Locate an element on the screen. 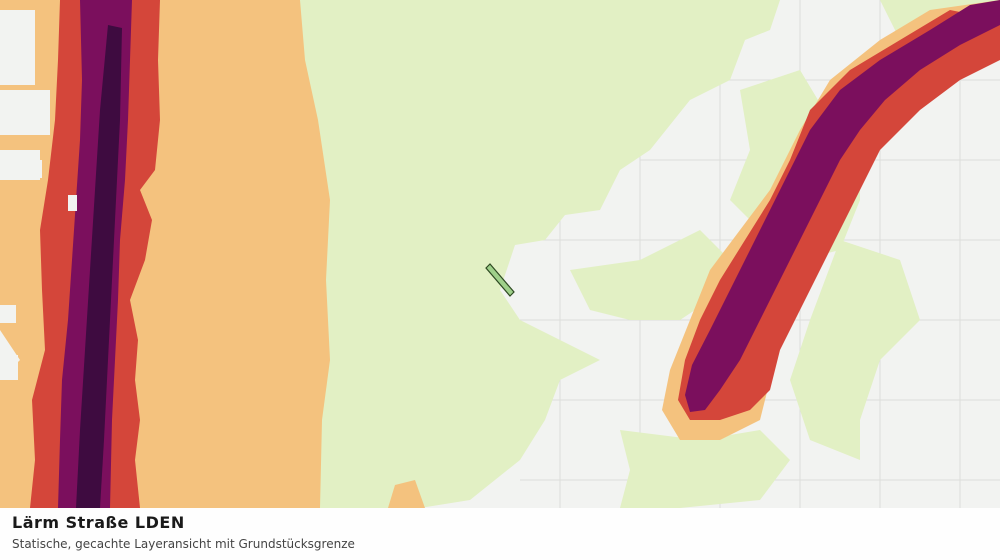 This screenshot has width=1000, height=560. caption-panel is located at coordinates (500, 534).